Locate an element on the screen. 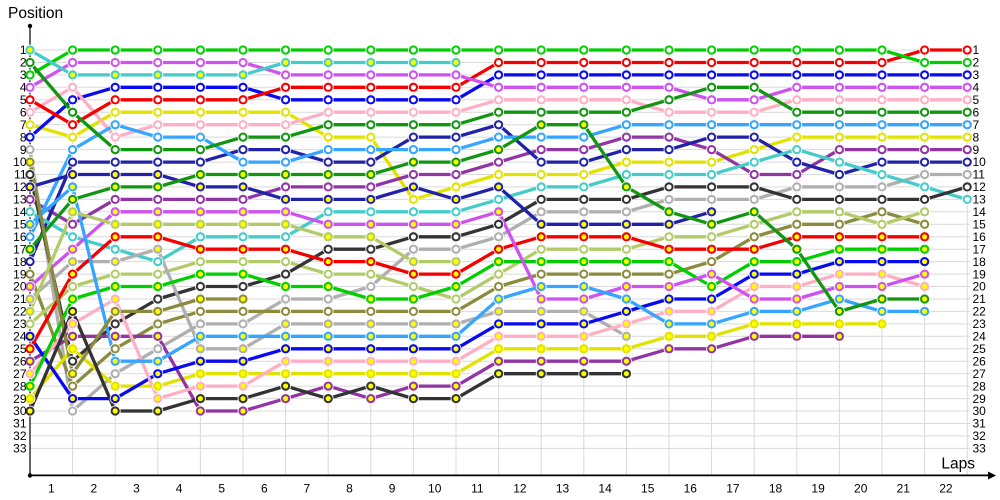 Image resolution: width=1000 pixels, height=500 pixels. svg-text: Position is located at coordinates (35, 13).